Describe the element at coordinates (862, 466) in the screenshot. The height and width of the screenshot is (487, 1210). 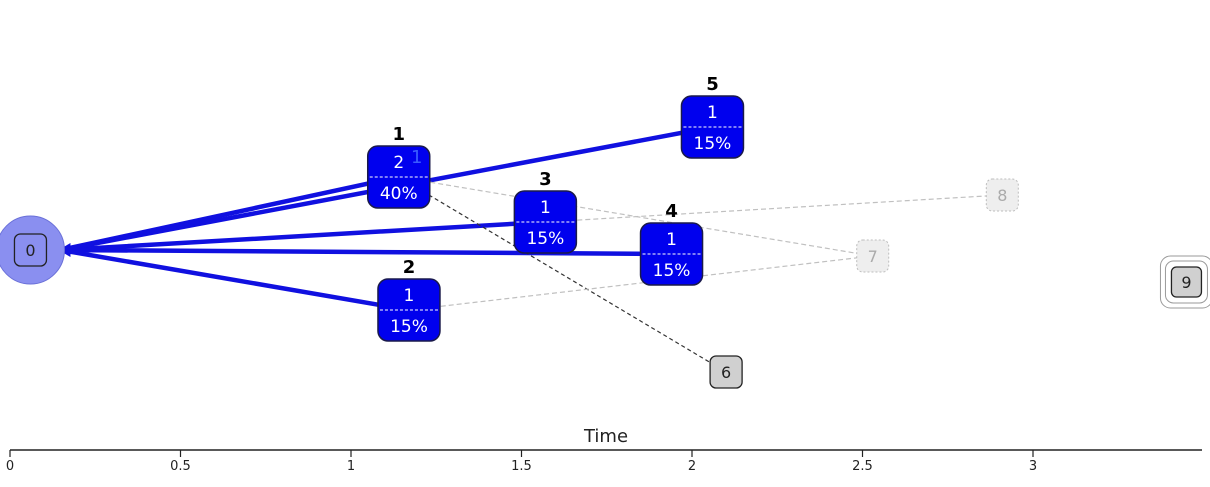
I see `axis-tick-label: 2.5` at that location.